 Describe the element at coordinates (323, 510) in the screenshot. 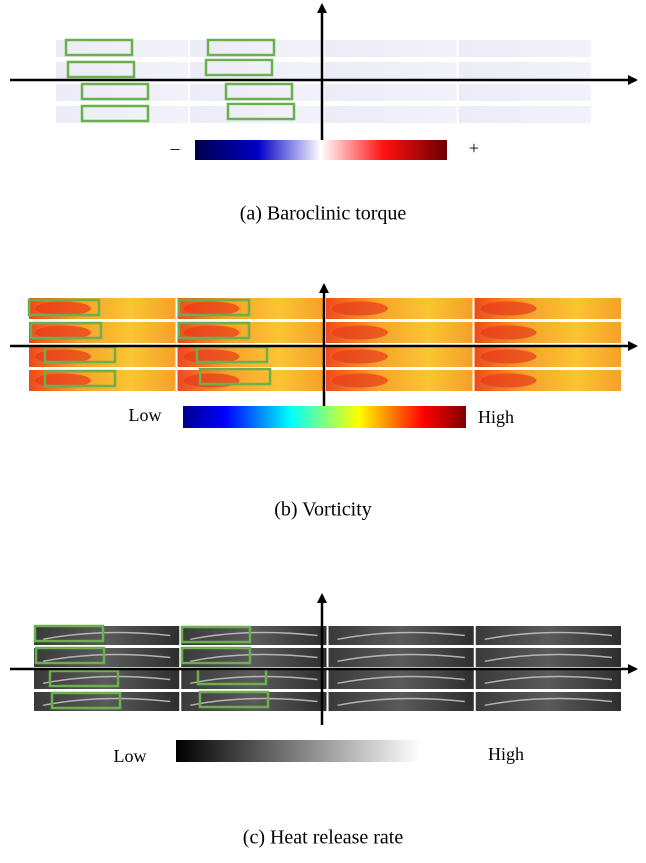

I see `caption: (b) Vorticity` at that location.